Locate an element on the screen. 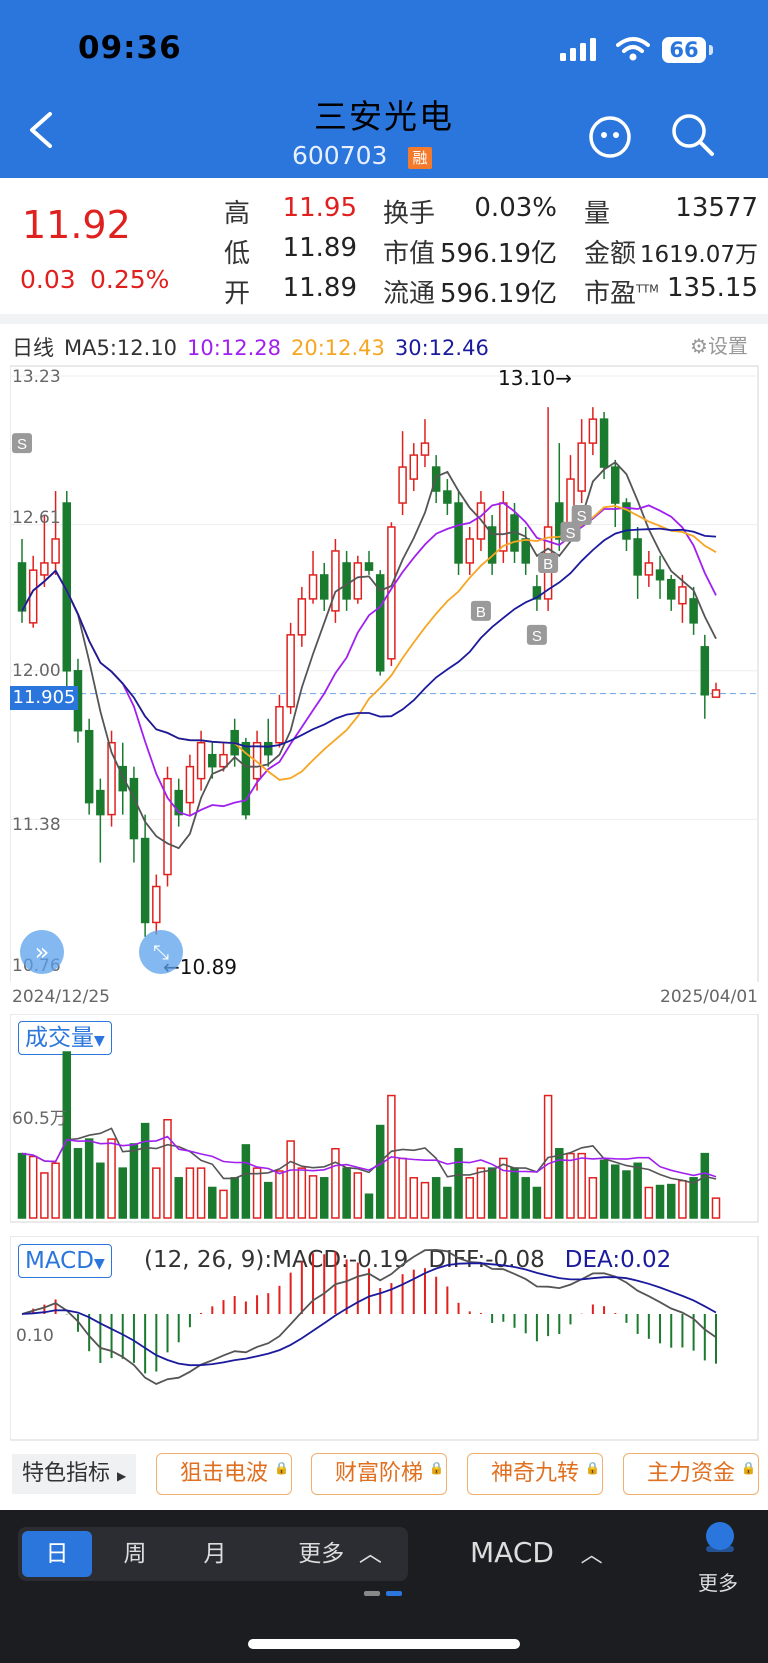 Image resolution: width=768 pixels, height=1663 pixels. chevron-down-icon: ▼ is located at coordinates (99, 1041).